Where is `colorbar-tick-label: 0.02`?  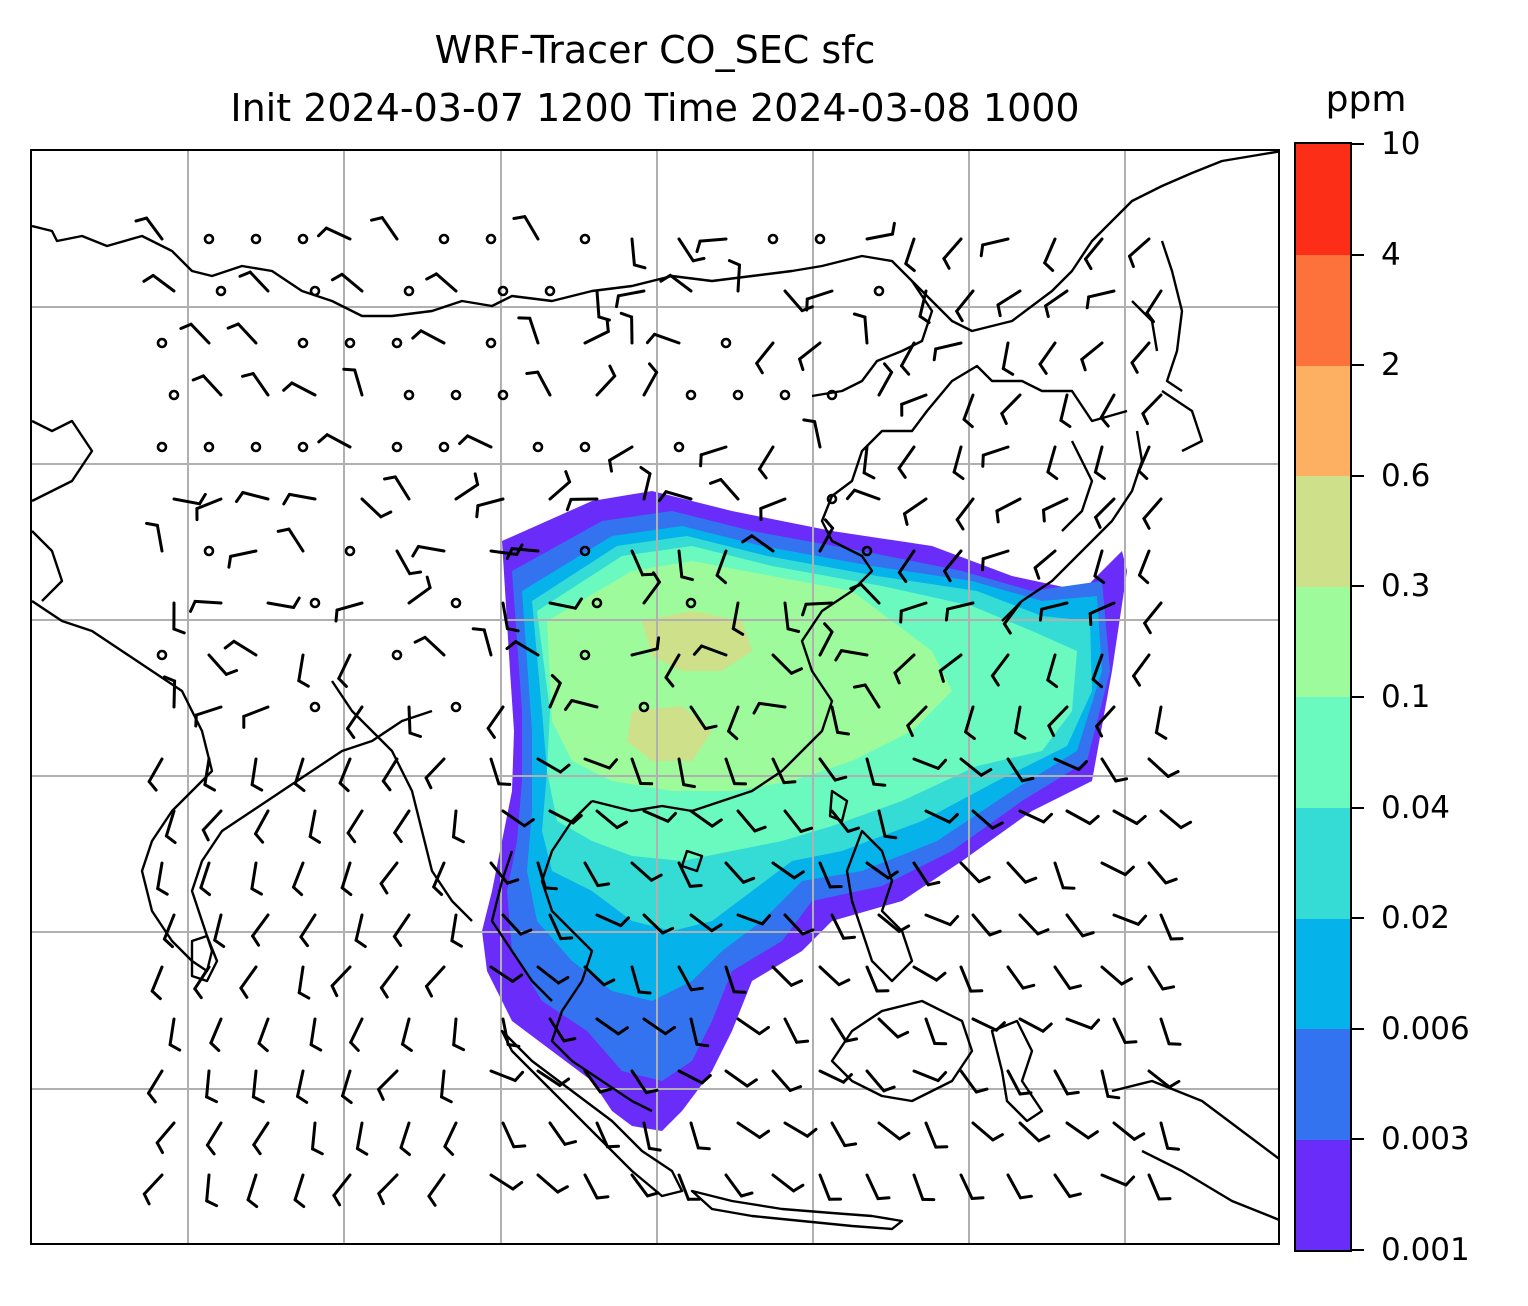 colorbar-tick-label: 0.02 is located at coordinates (1416, 918).